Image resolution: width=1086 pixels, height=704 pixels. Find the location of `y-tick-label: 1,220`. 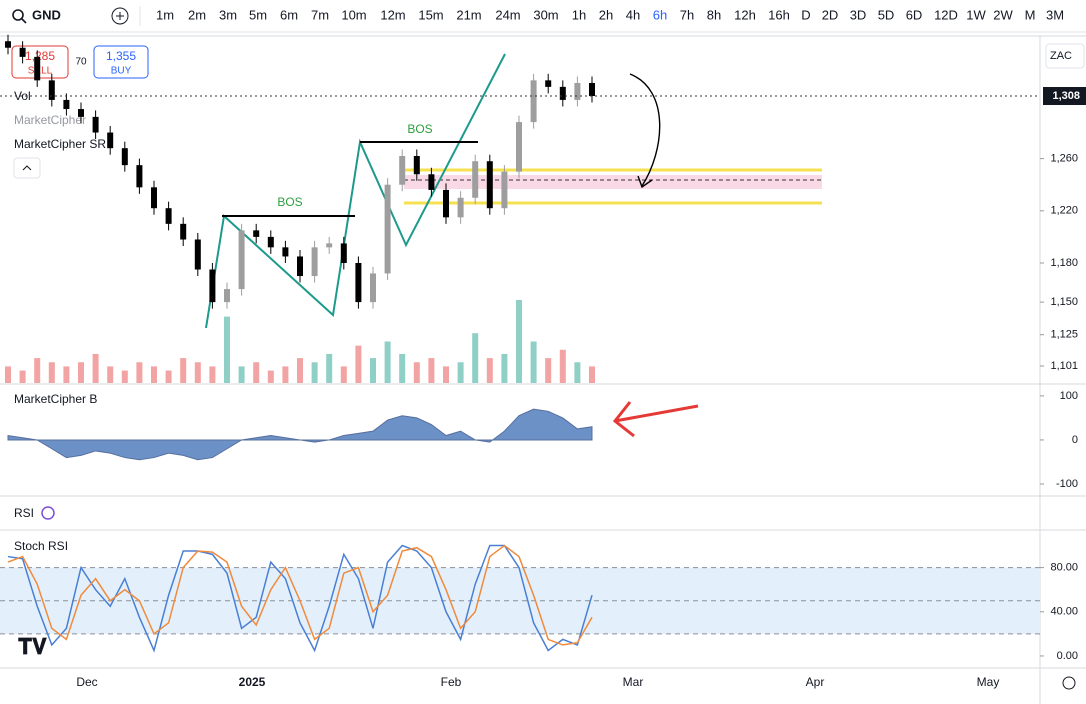

y-tick-label: 1,220 is located at coordinates (1064, 211).